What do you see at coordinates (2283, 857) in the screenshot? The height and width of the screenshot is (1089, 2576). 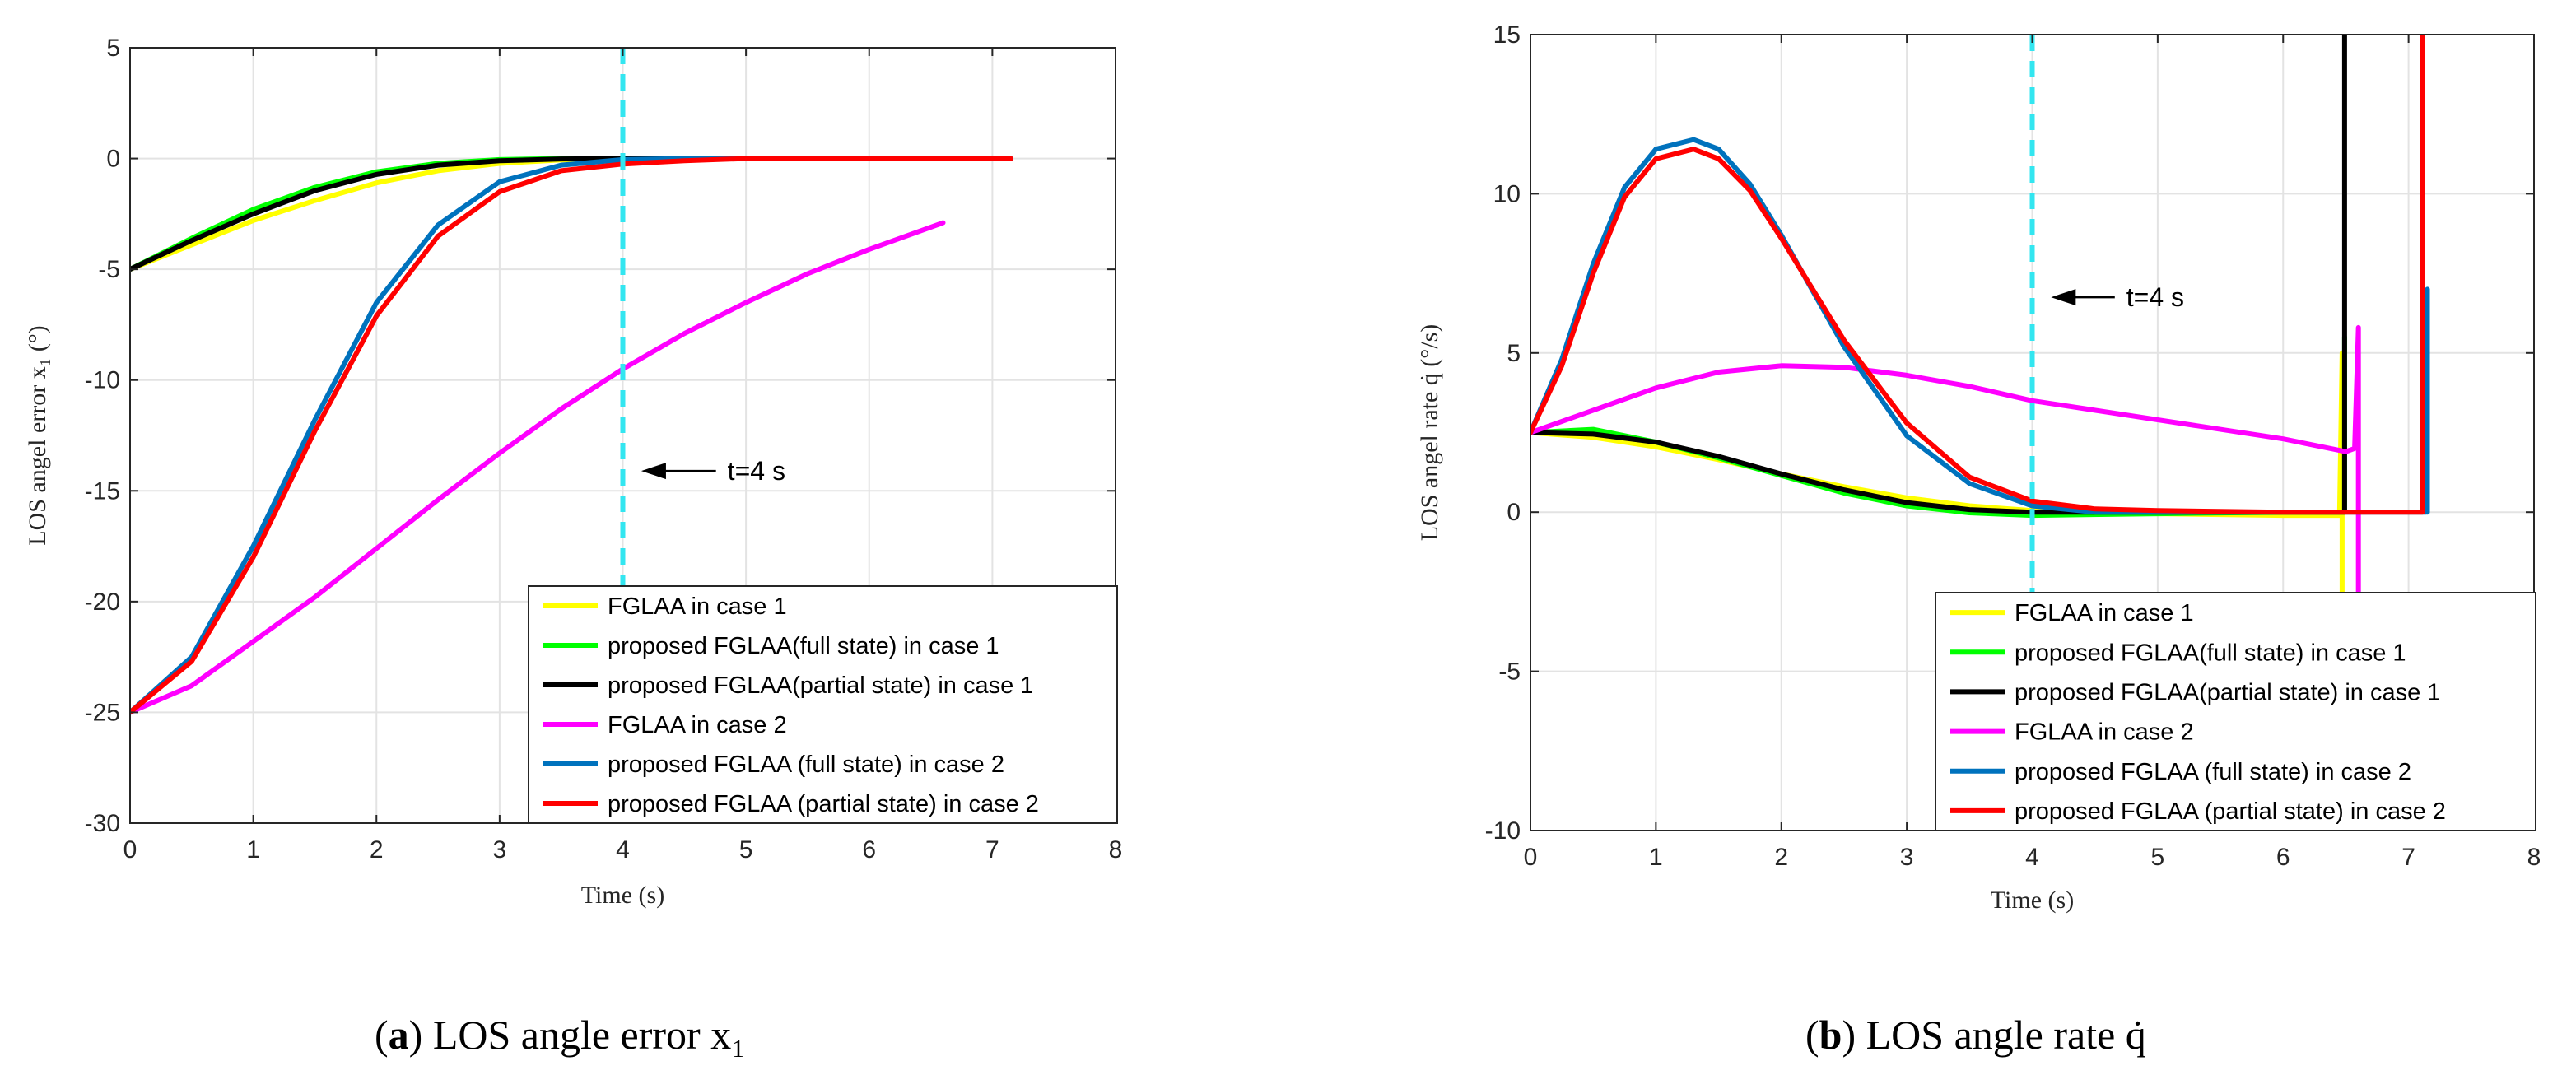 I see `panel-b-x-tick-label: 6` at bounding box center [2283, 857].